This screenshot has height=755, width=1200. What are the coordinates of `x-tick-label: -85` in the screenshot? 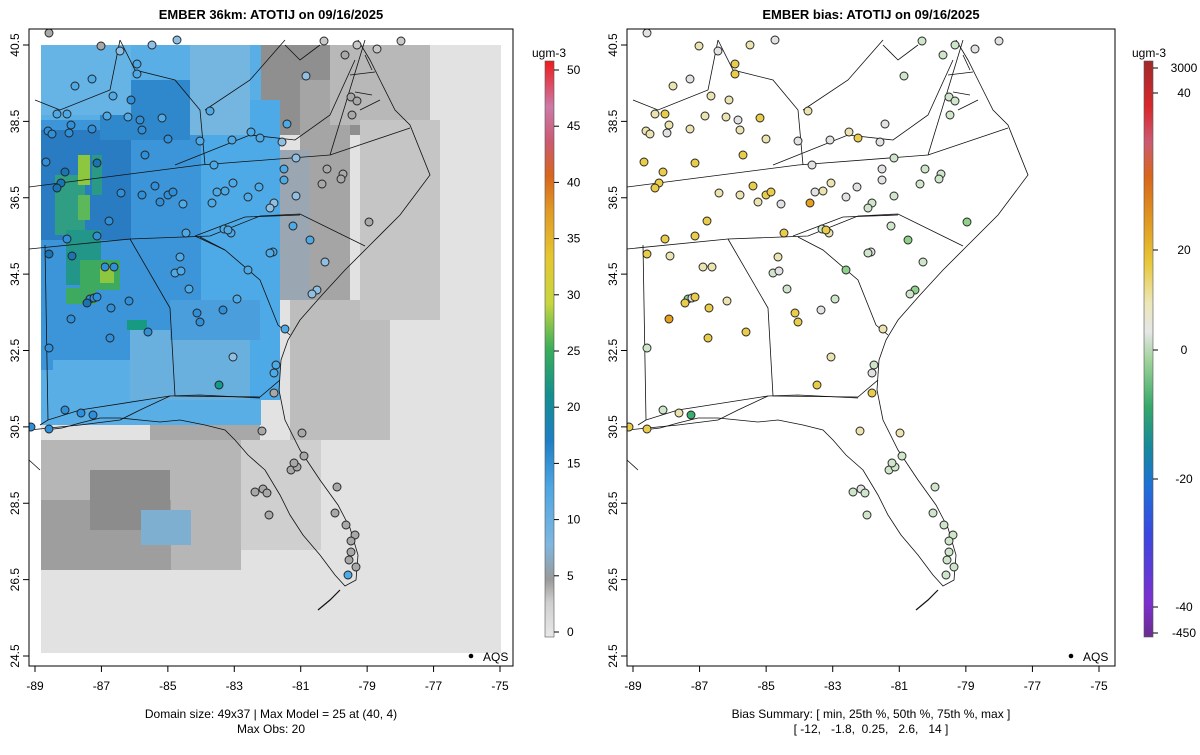 It's located at (766, 686).